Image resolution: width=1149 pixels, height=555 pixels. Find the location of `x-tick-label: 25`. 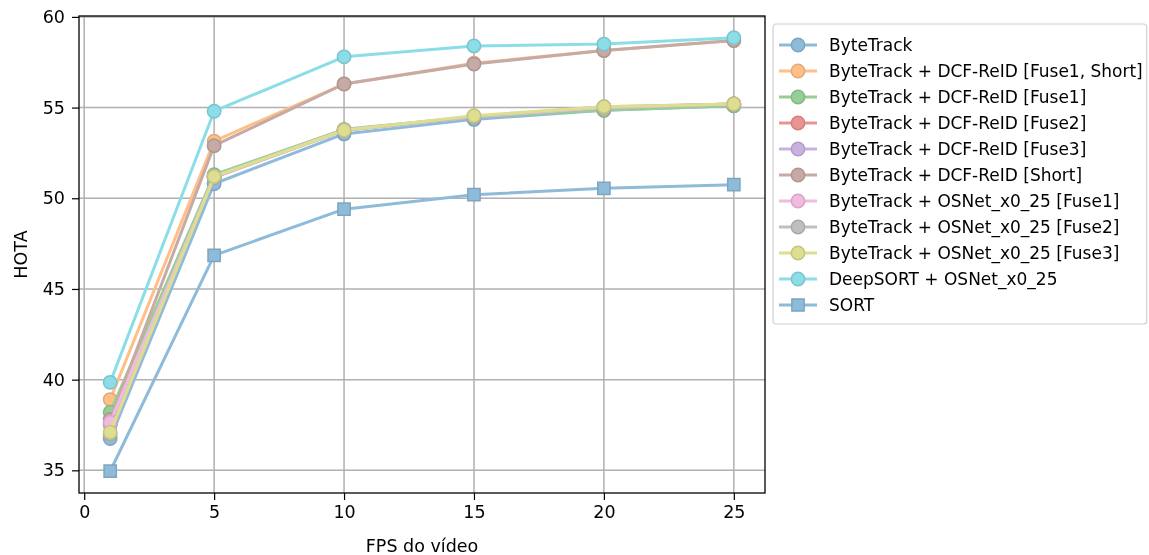

x-tick-label: 25 is located at coordinates (734, 512).